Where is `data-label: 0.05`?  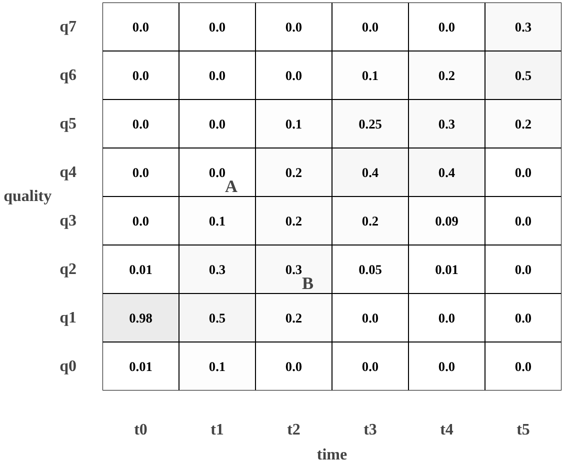
data-label: 0.05 is located at coordinates (370, 269).